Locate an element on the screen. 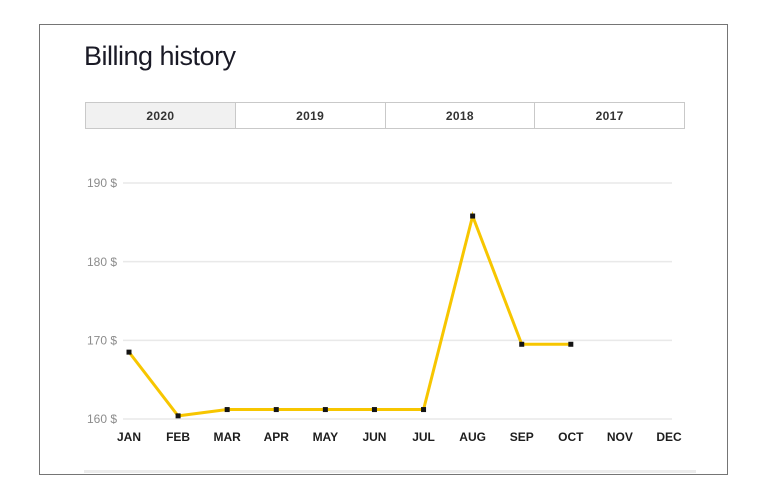 The width and height of the screenshot is (768, 501). x-axis-label: MAY is located at coordinates (326, 437).